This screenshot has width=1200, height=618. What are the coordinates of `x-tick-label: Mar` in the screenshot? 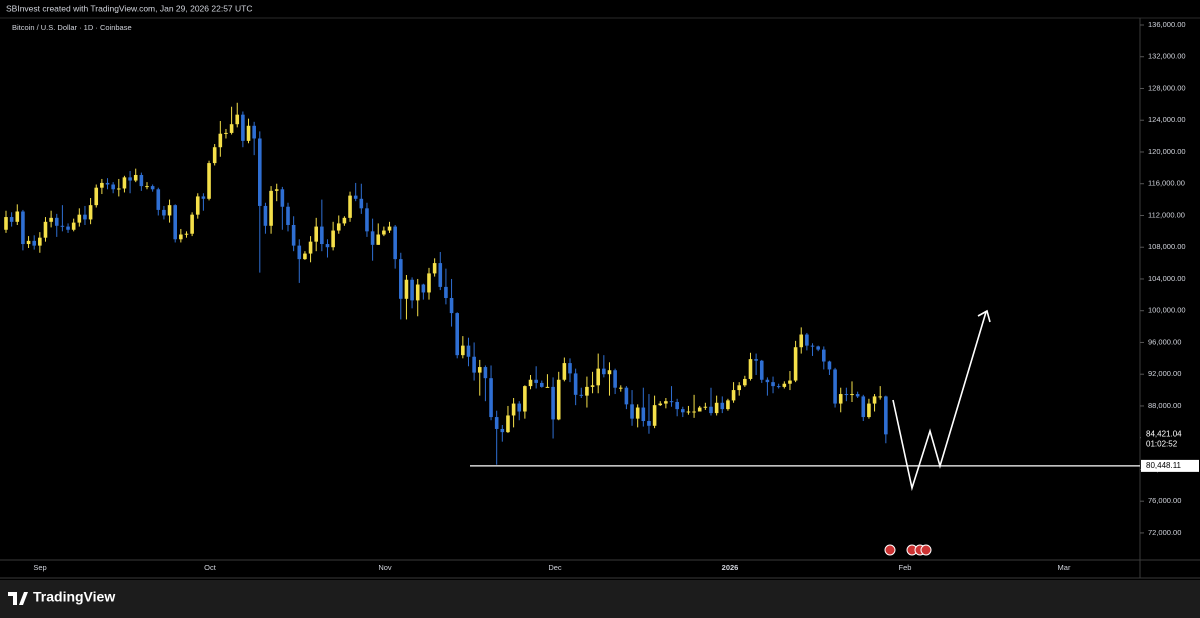 It's located at (1064, 567).